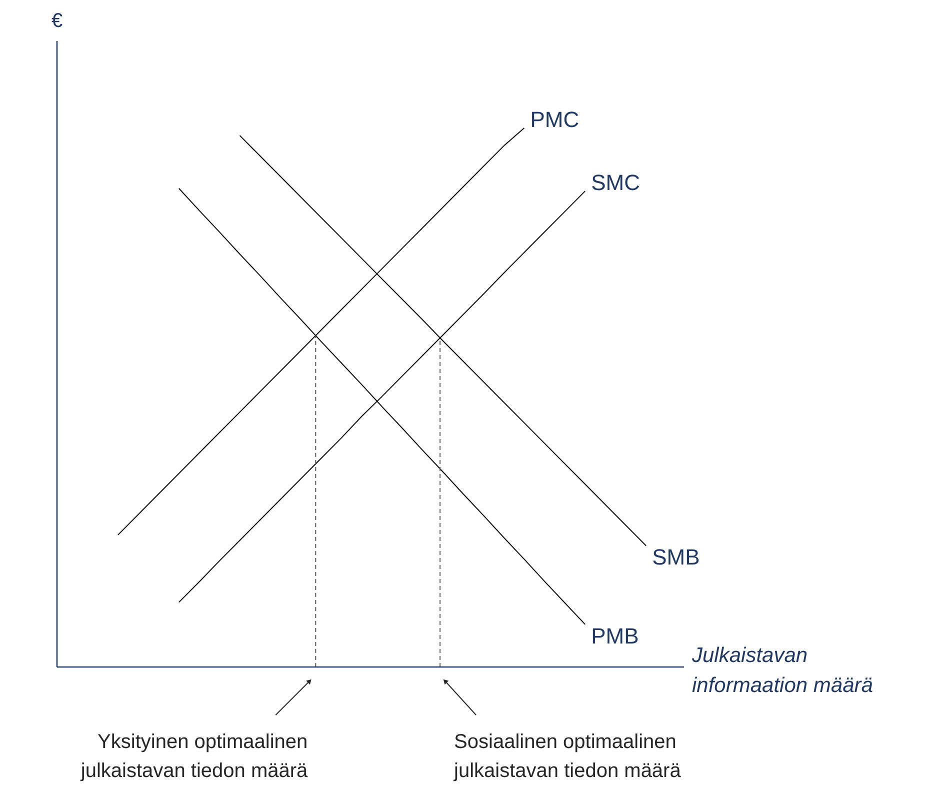  Describe the element at coordinates (194, 756) in the screenshot. I see `text: Yksityinen optimaalinen julkaistavan tiedon määrä` at that location.